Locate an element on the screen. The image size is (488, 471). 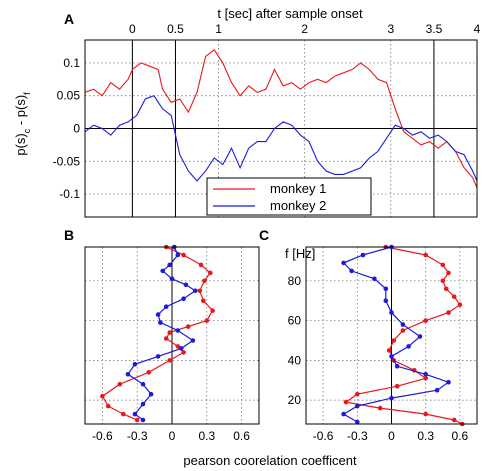
panel-b-xtick-label: 0 is located at coordinates (172, 436).